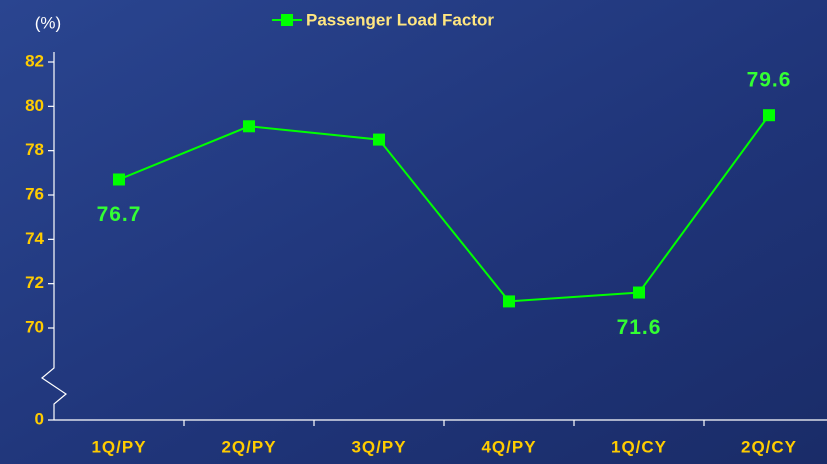  What do you see at coordinates (508, 446) in the screenshot?
I see `x-tick-label: 4Q/PY` at bounding box center [508, 446].